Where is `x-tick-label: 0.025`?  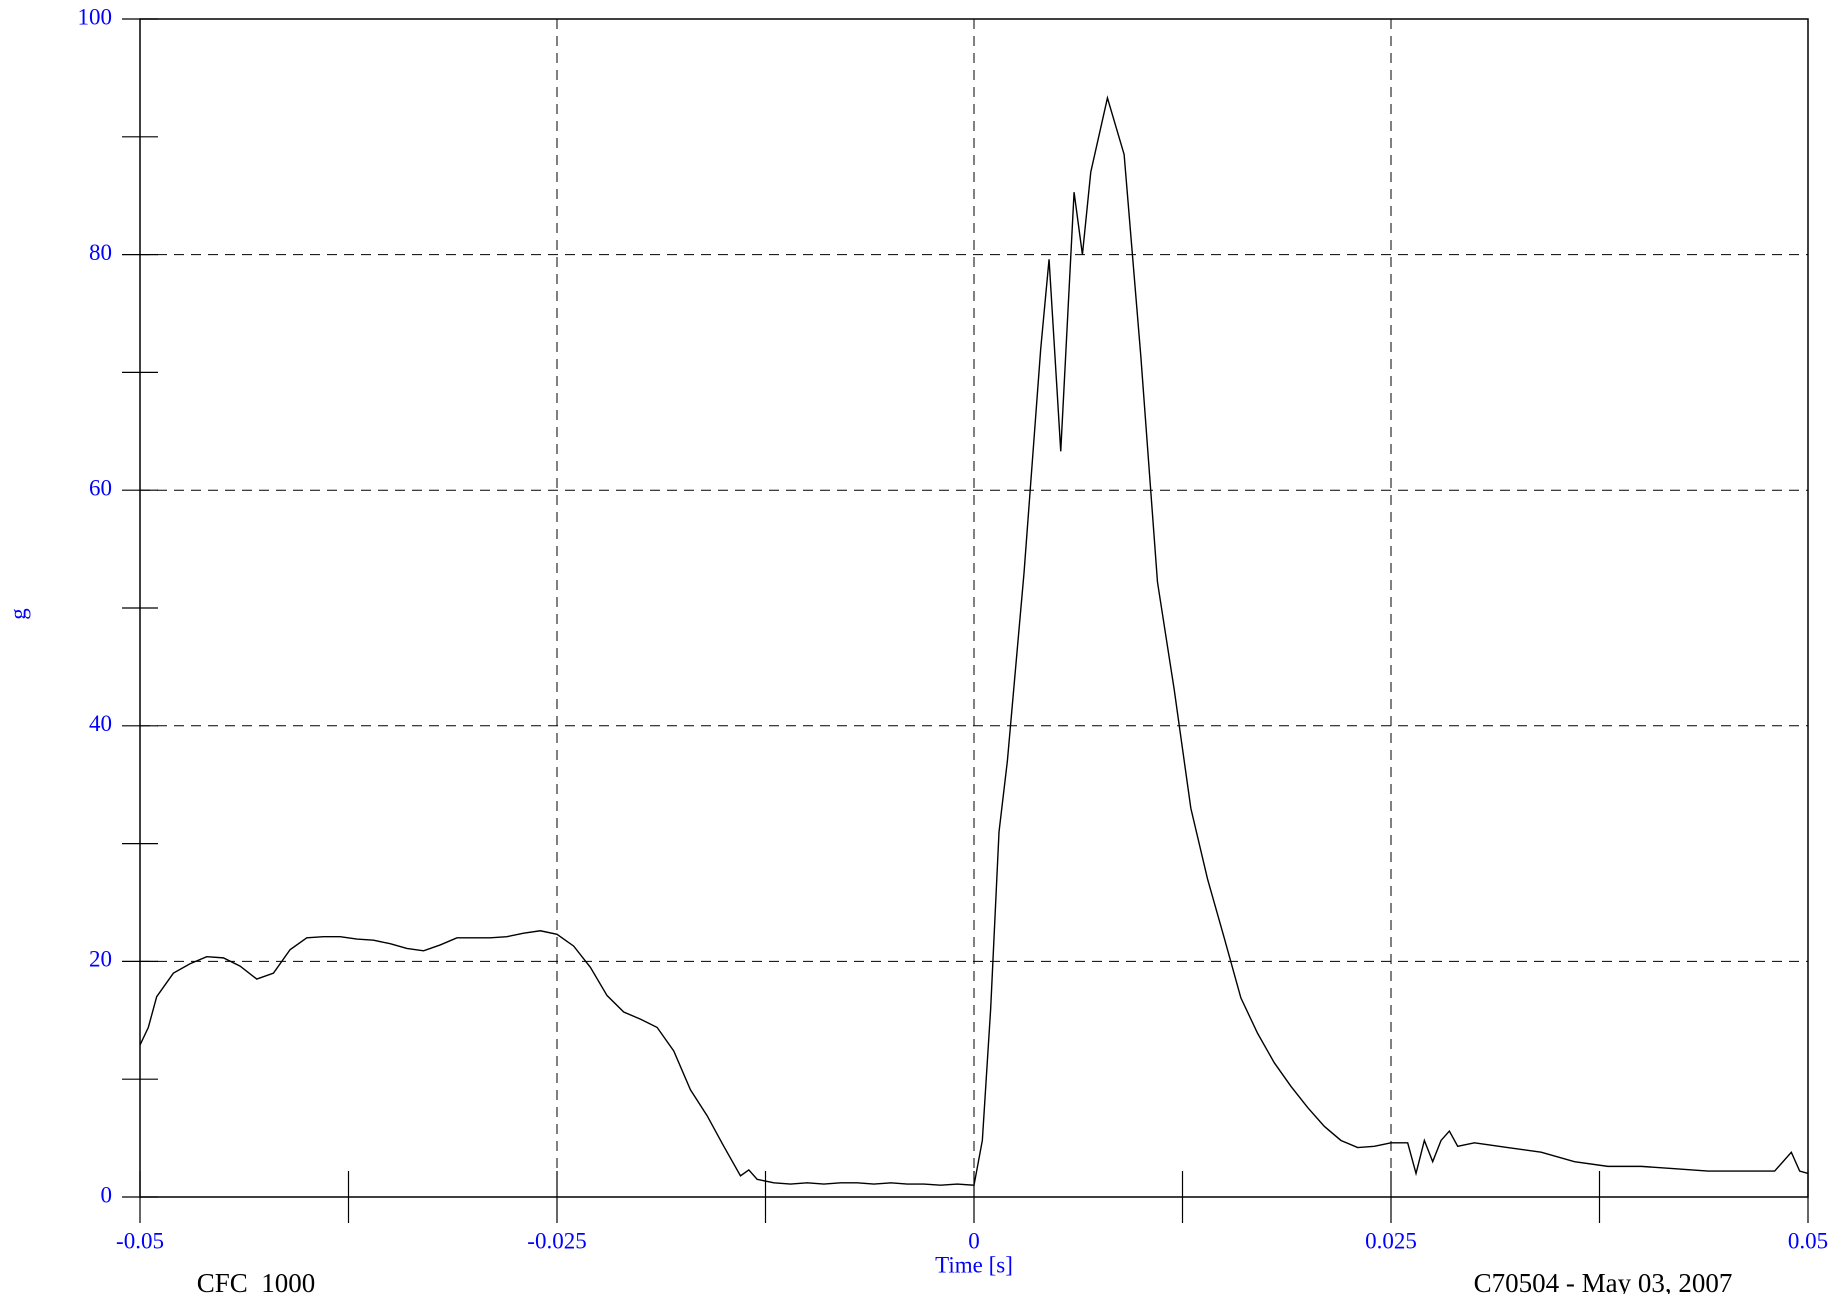
x-tick-label: 0.025 is located at coordinates (1391, 1240).